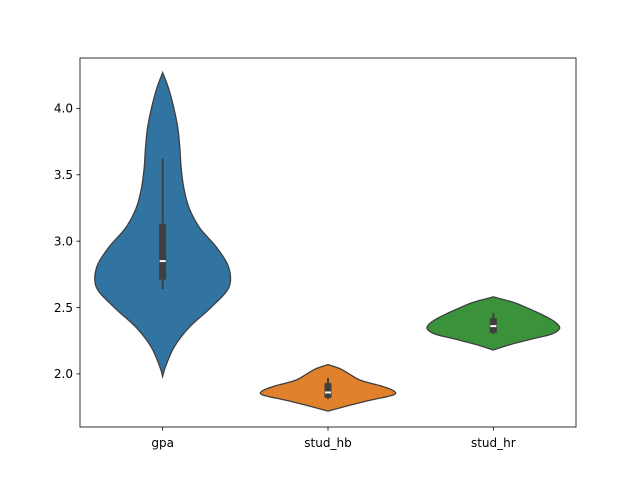 The image size is (640, 480). I want to click on y-tick-label: 3.5, so click(63, 175).